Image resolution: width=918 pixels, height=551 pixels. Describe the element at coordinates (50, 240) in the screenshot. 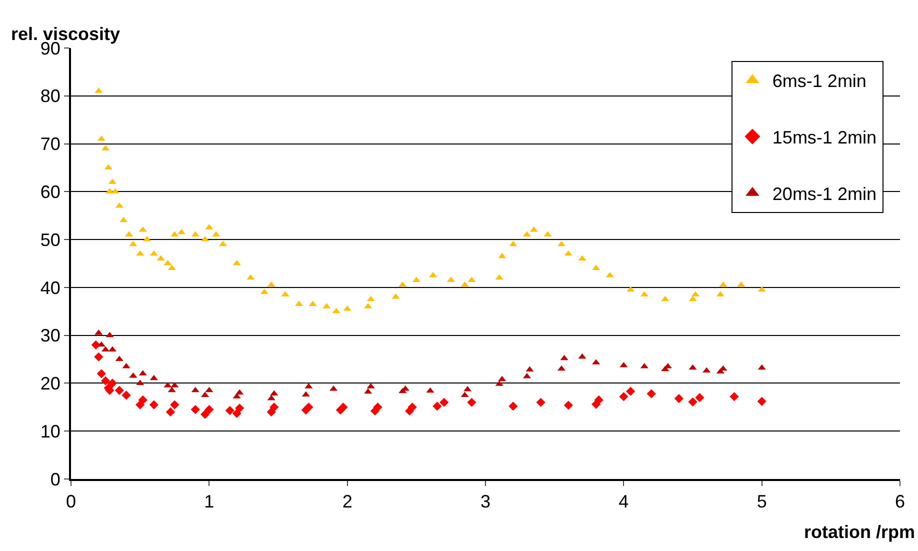

I see `y-tick-label: 50` at that location.